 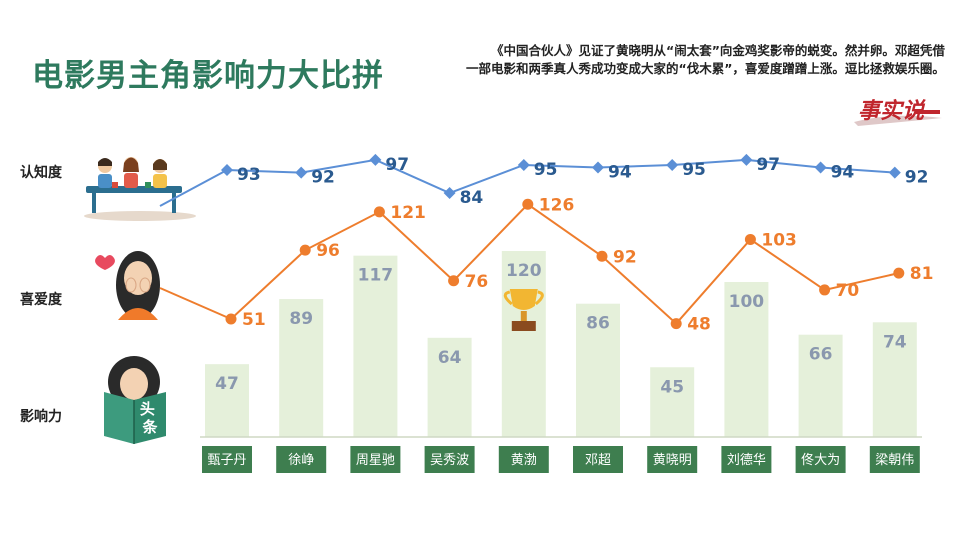 I want to click on svg-text: 头 条, so click(x=150, y=418).